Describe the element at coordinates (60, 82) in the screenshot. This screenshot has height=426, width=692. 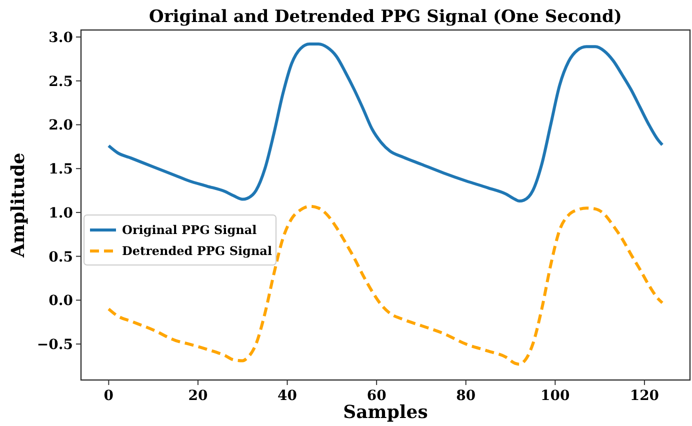
I see `y-tick-label: 2.5` at that location.